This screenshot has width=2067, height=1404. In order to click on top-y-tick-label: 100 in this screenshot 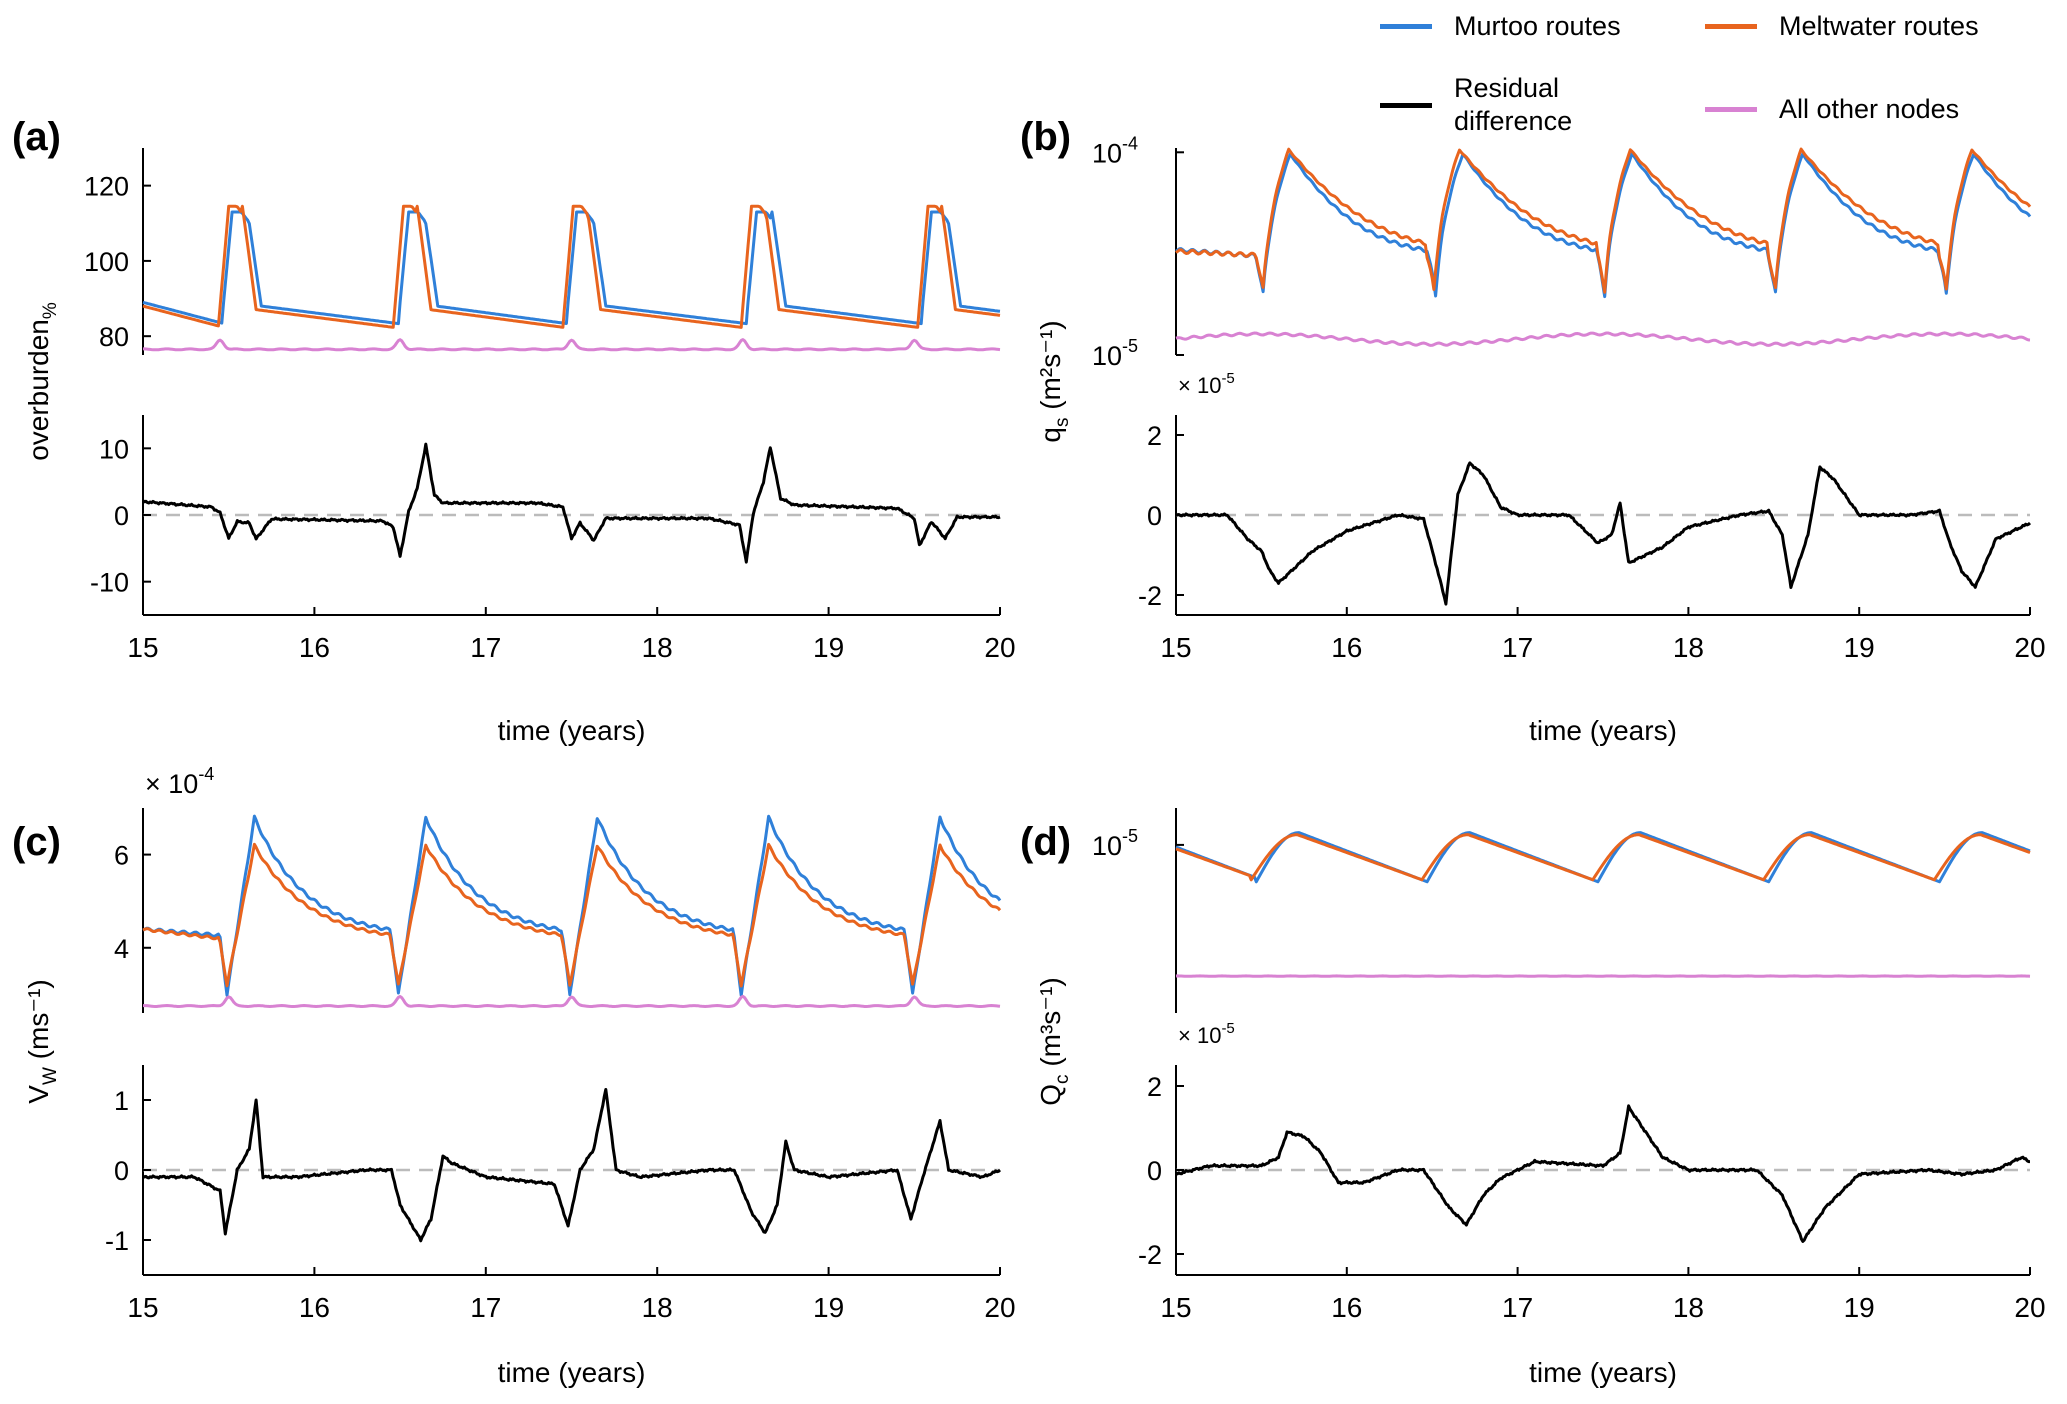, I will do `click(106, 262)`.